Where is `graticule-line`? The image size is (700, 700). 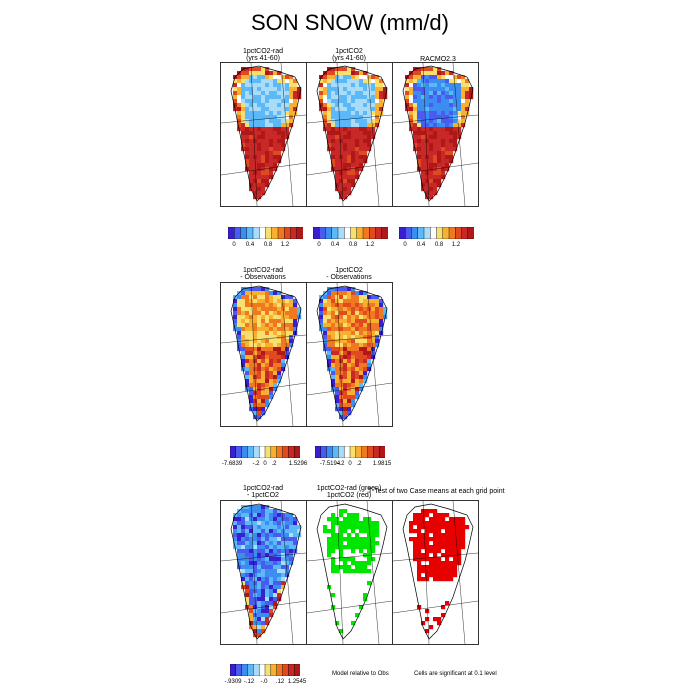
graticule-line is located at coordinates (254, 354).